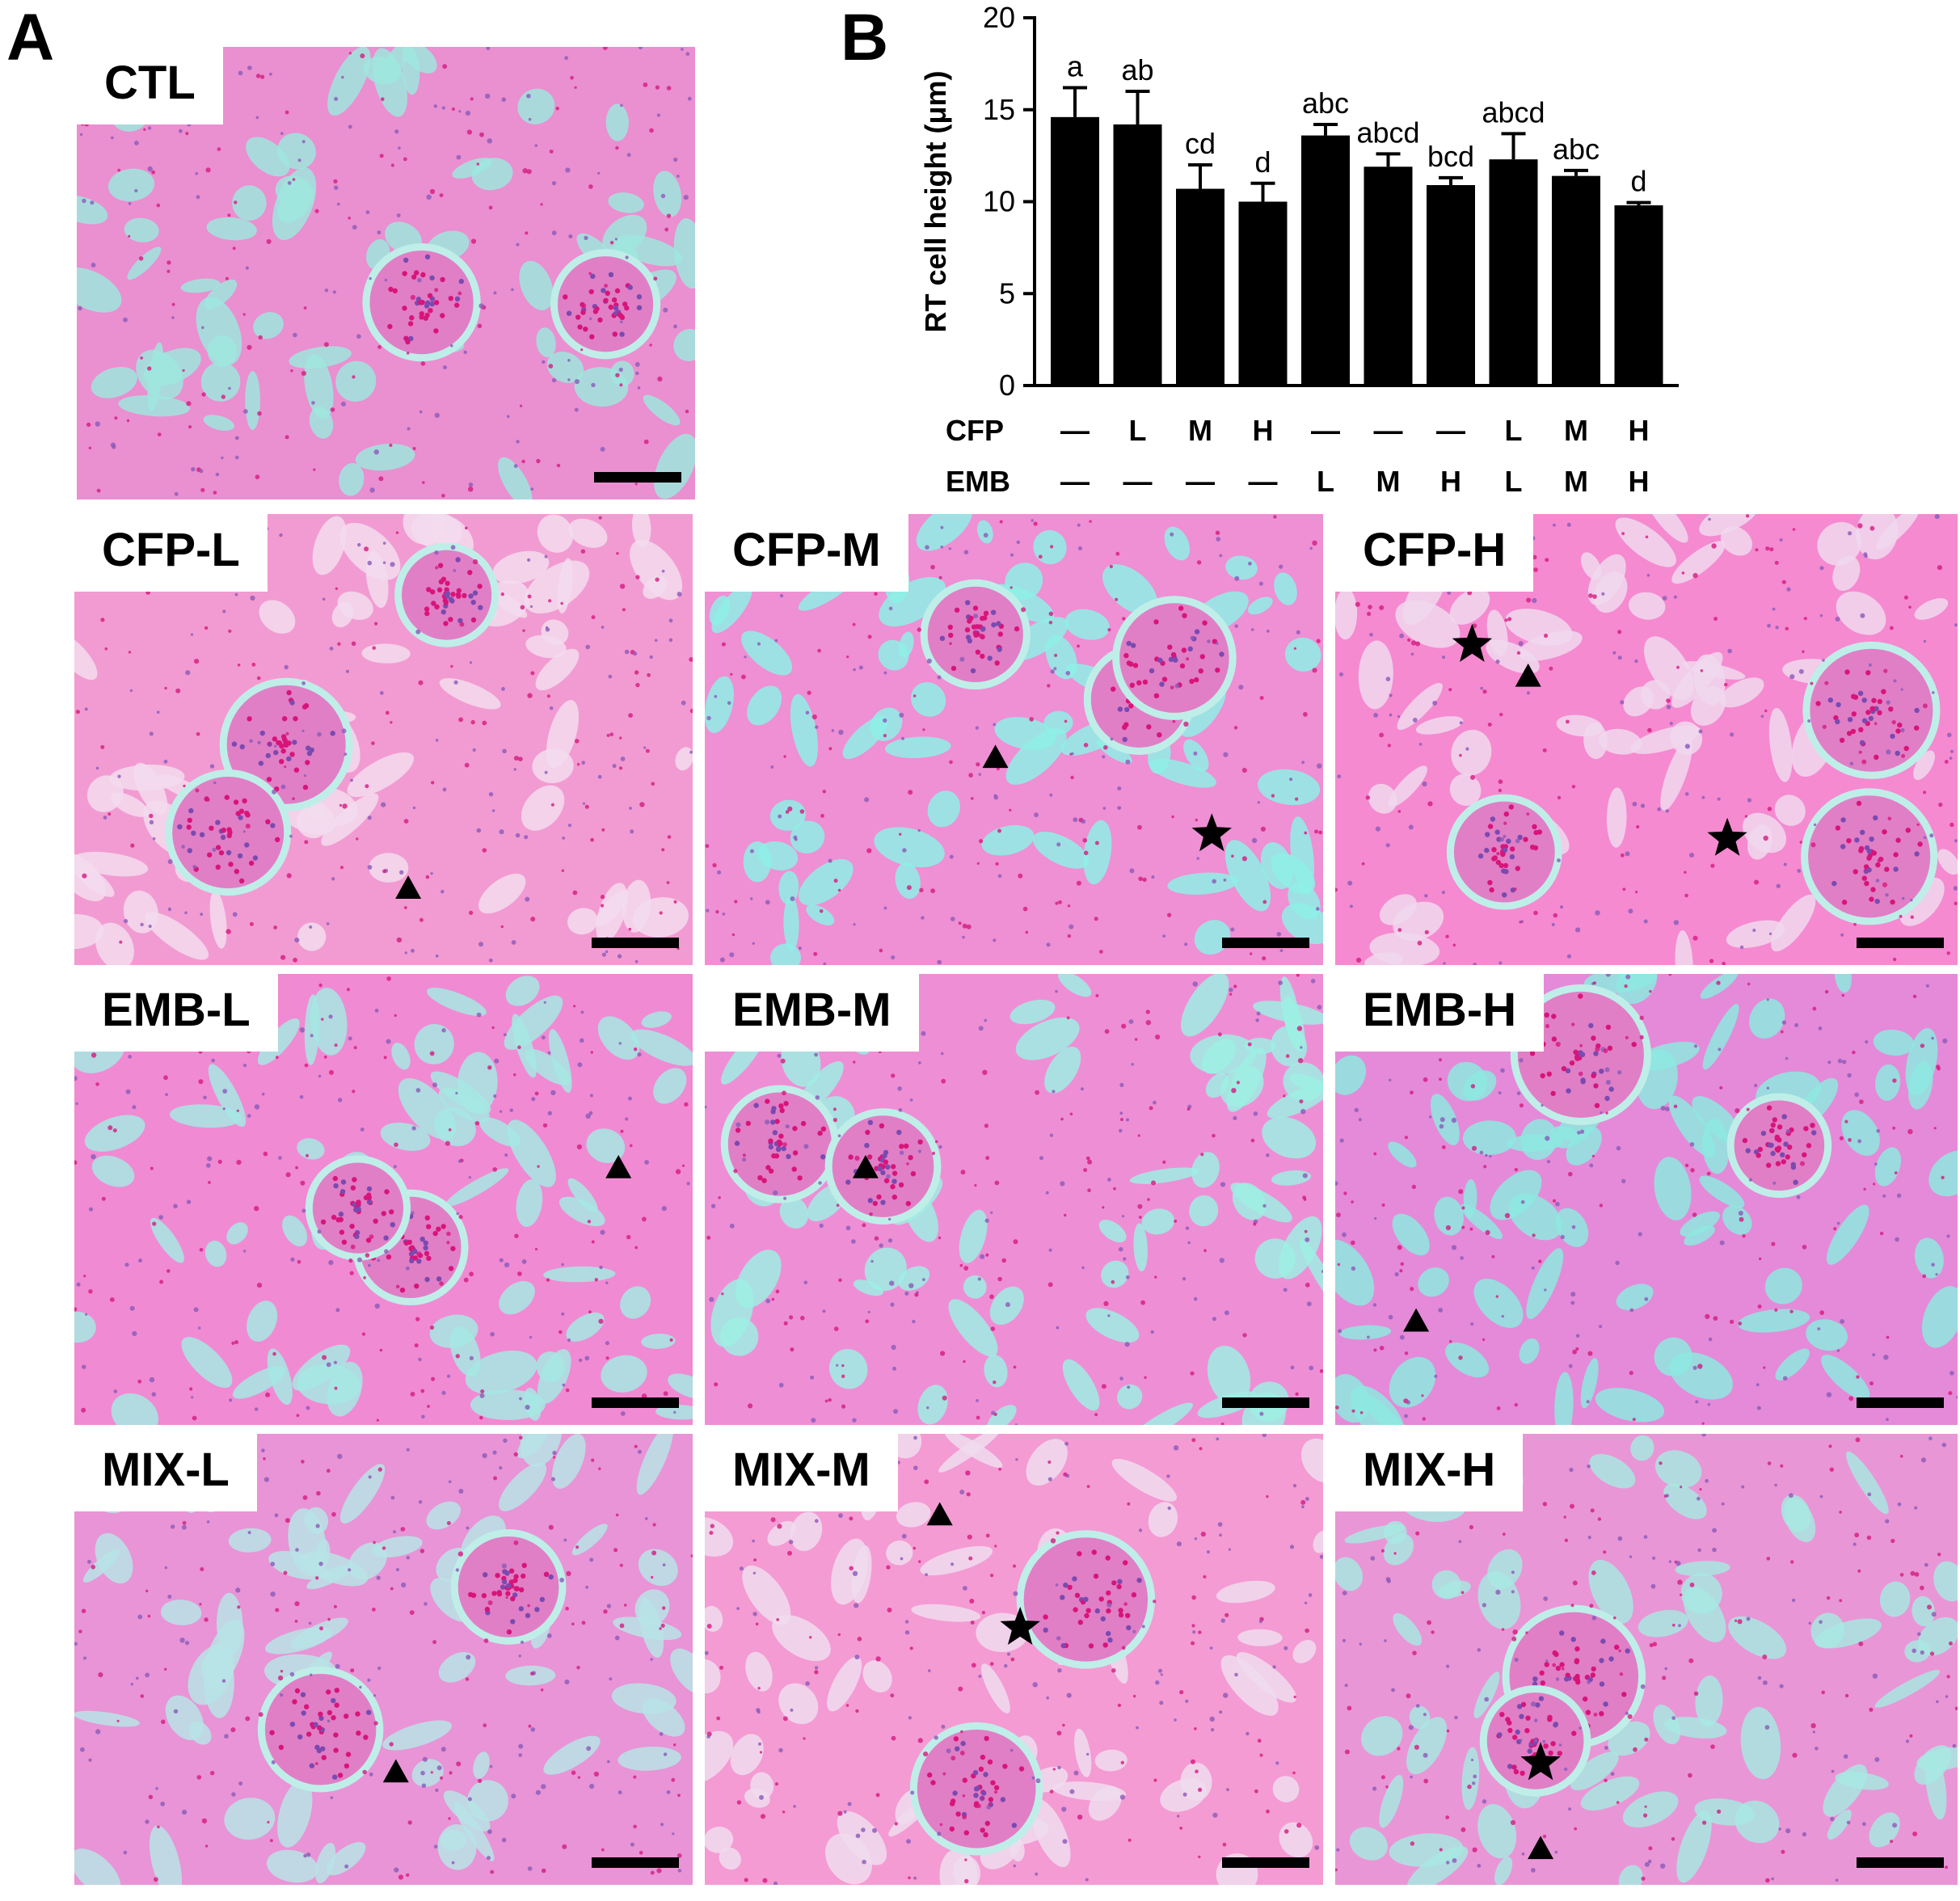  Describe the element at coordinates (1646, 1199) in the screenshot. I see `micrograph-emb-h: EMB-H` at that location.